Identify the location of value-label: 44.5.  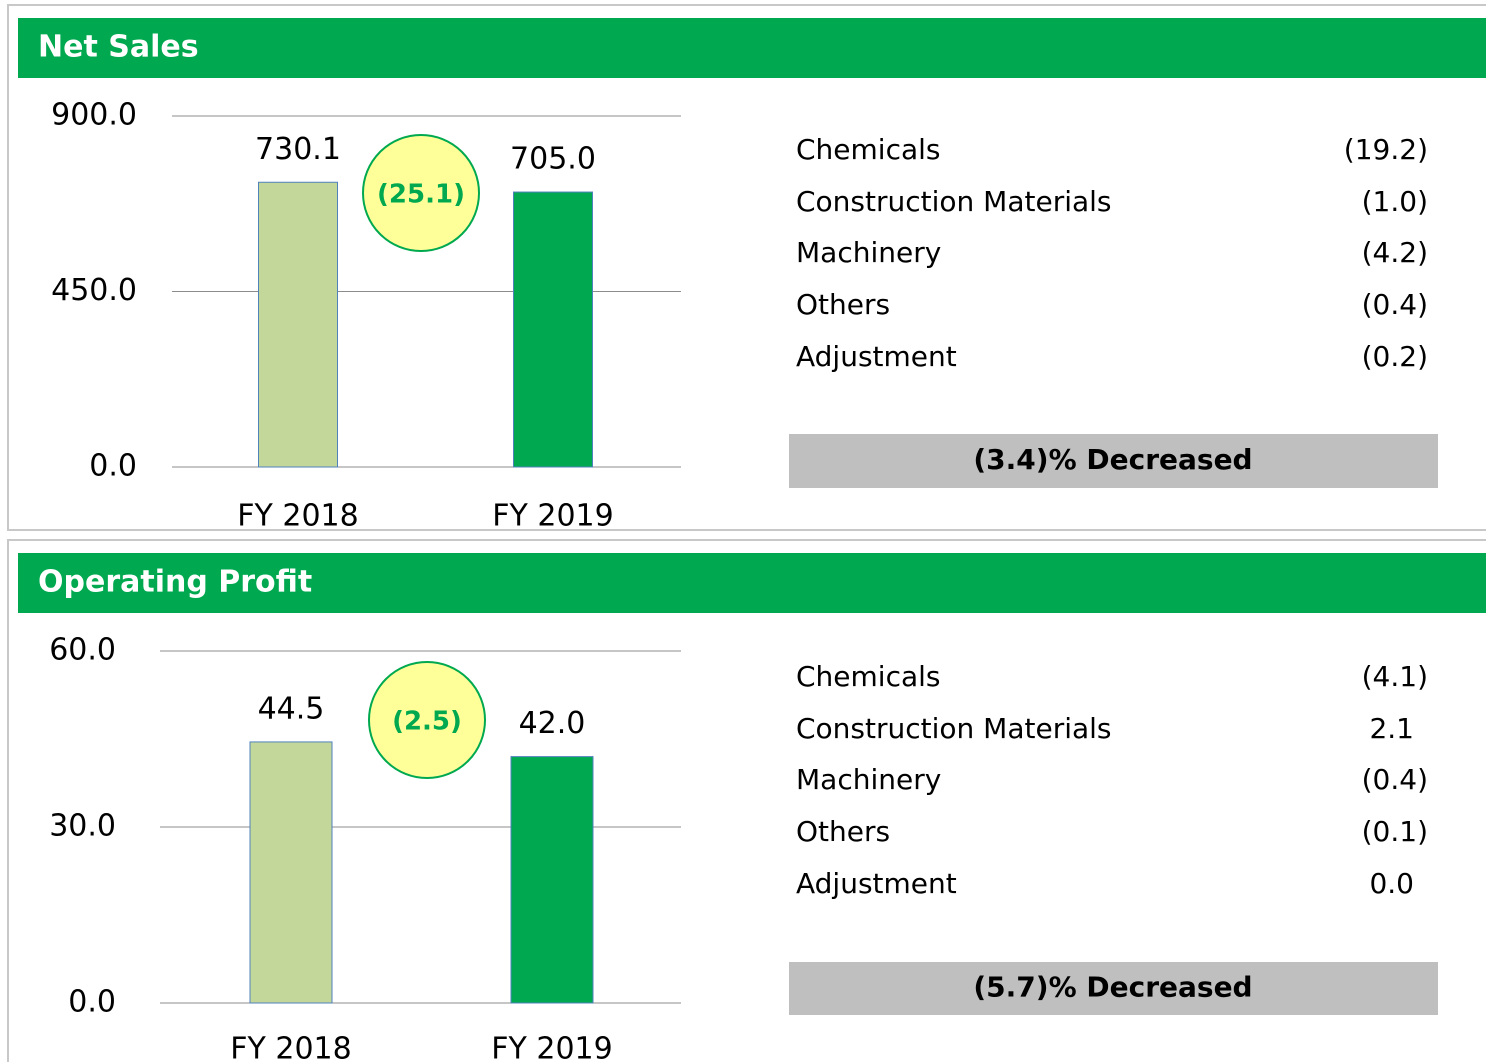
(291, 708).